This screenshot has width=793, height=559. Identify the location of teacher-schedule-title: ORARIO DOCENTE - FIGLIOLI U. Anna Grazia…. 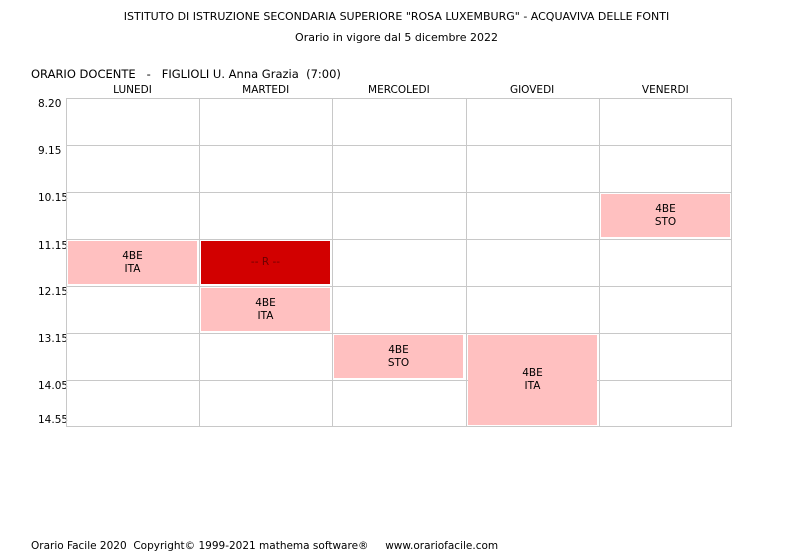
(186, 74).